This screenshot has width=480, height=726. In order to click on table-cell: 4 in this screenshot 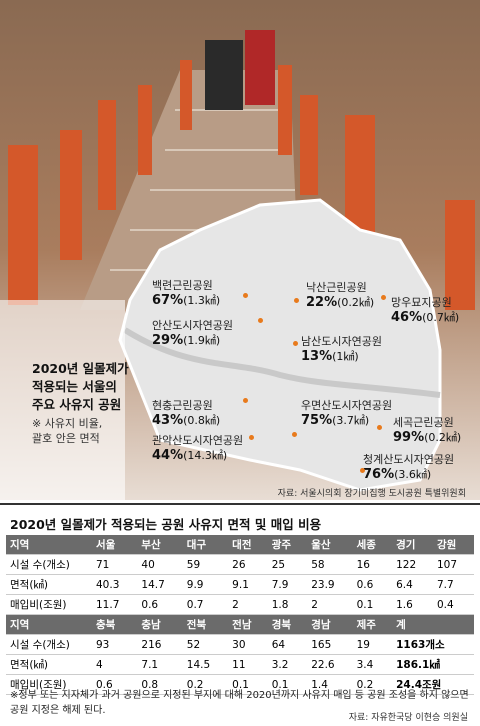, I will do `click(115, 664)`.